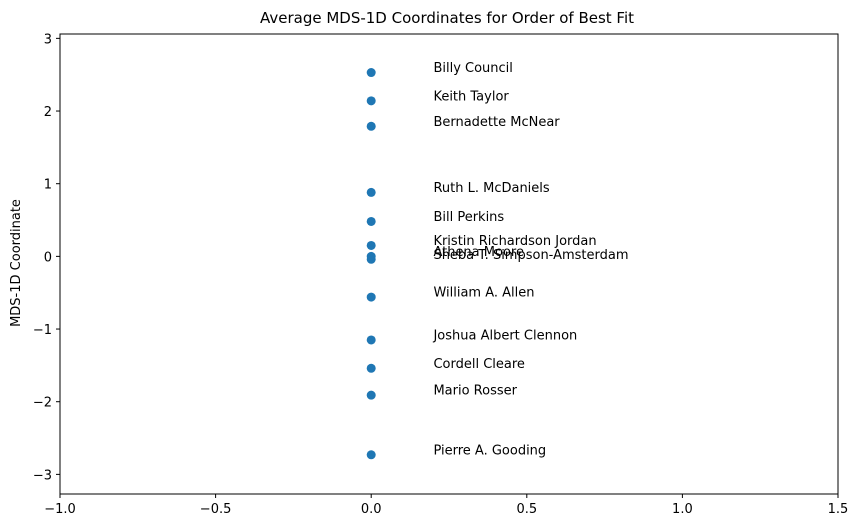  Describe the element at coordinates (472, 68) in the screenshot. I see `point-label: Billy Council` at that location.